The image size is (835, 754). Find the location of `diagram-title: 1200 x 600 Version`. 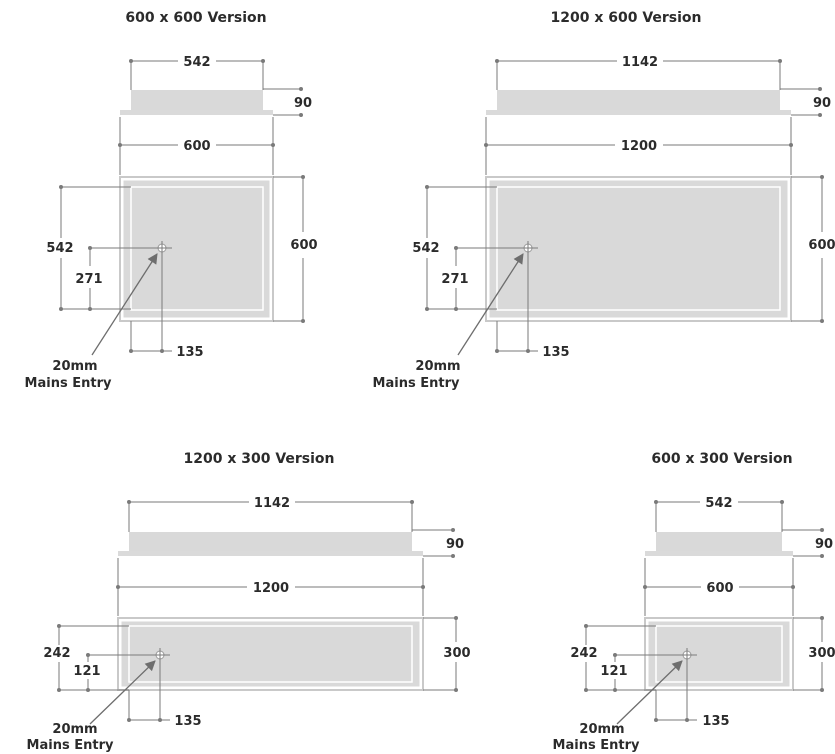

diagram-title: 1200 x 600 Version is located at coordinates (625, 18).